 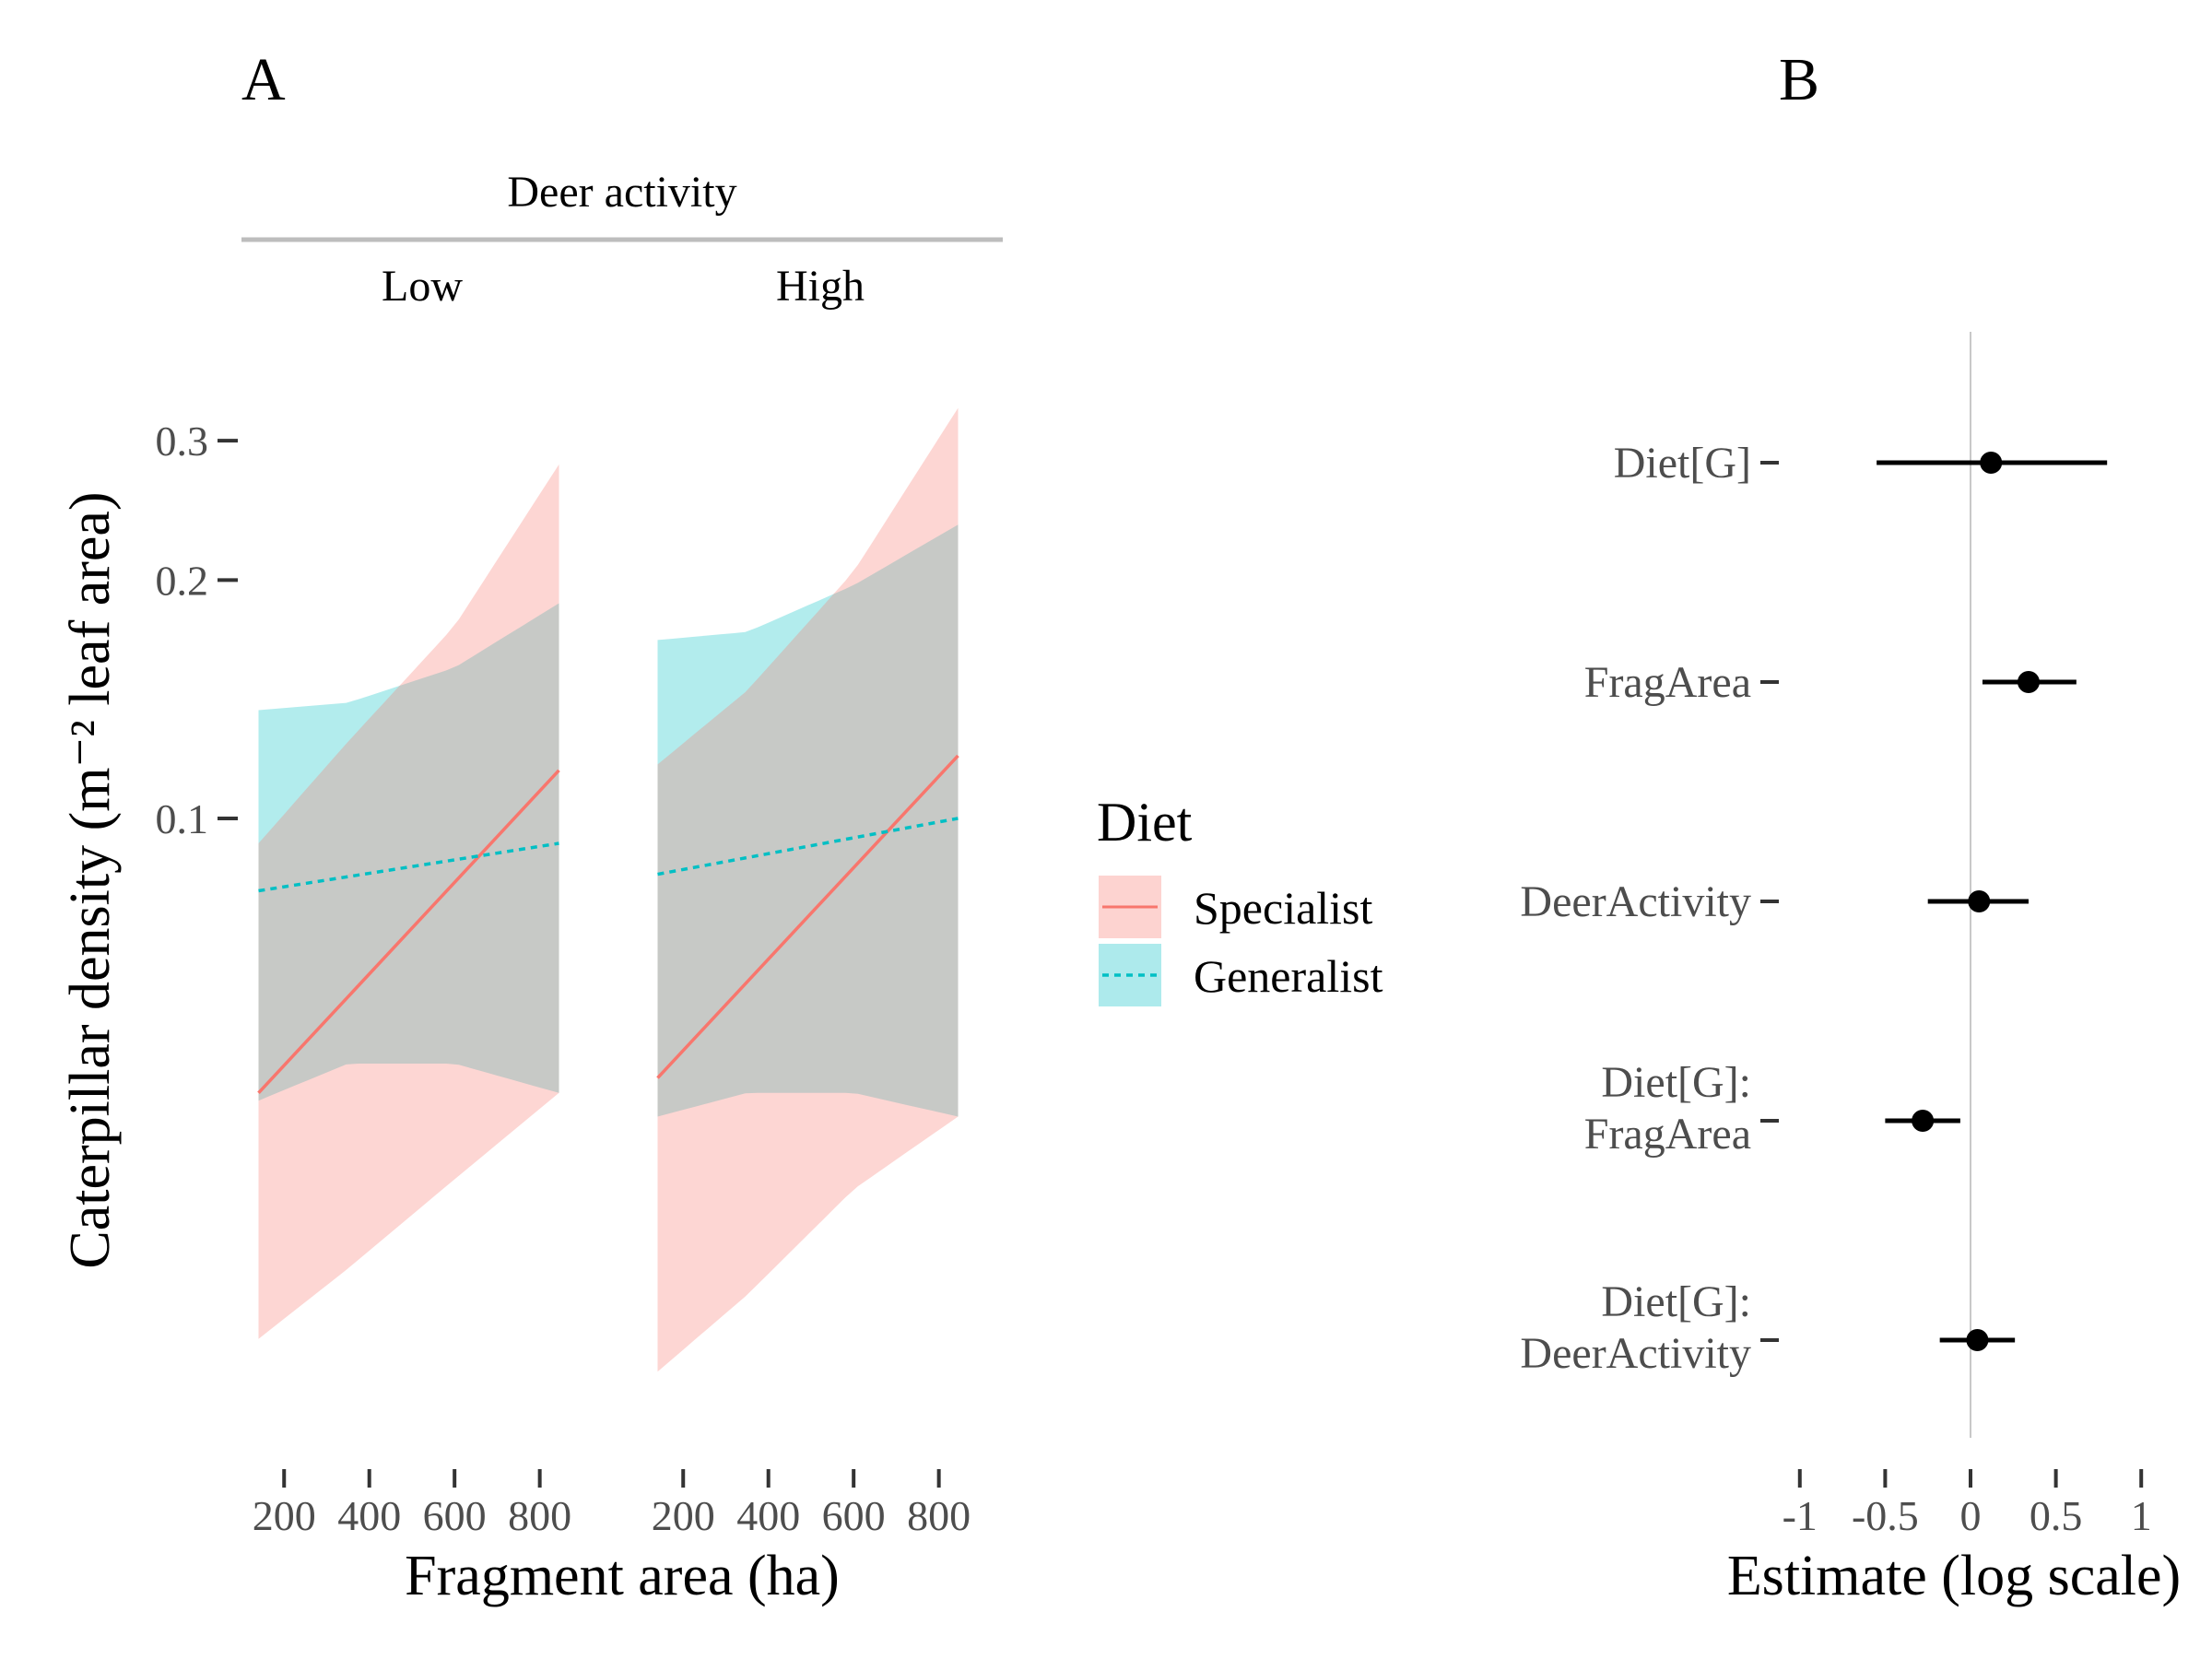 What do you see at coordinates (90, 879) in the screenshot?
I see `y-axis-title: Caterpillar density (m⁻² leaf area)` at bounding box center [90, 879].